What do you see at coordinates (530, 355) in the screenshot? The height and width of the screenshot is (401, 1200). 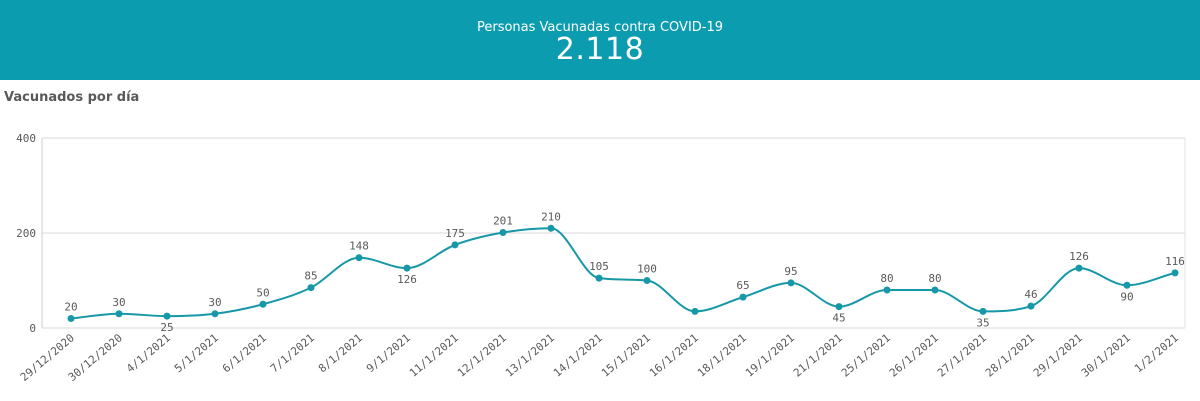 I see `x-tick-label: 13/1/2021` at bounding box center [530, 355].